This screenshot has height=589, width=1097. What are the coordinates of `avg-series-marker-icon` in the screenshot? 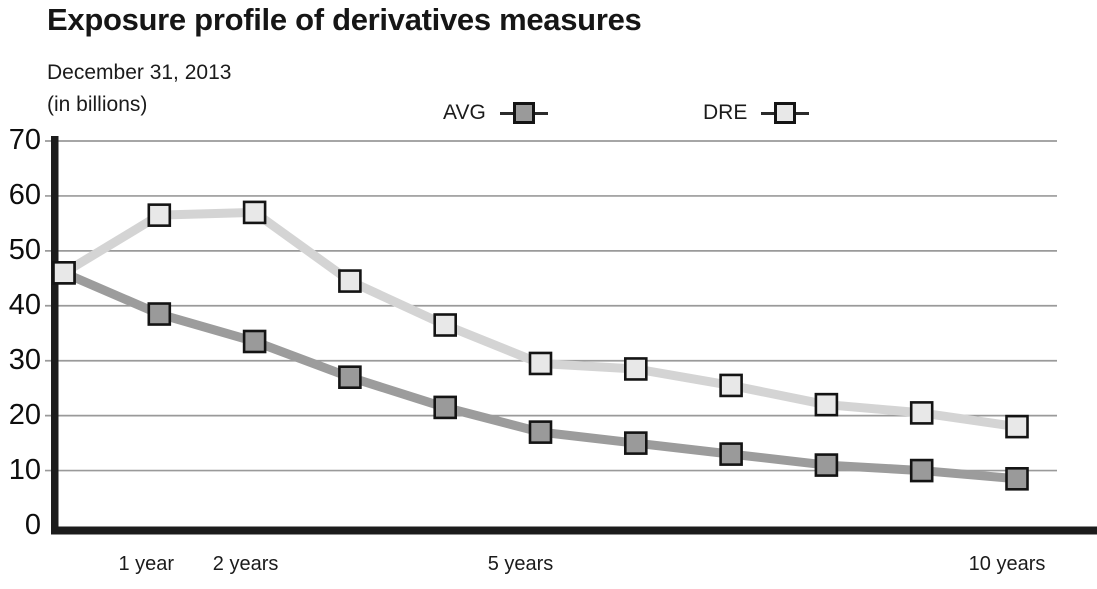 It's located at (523, 113).